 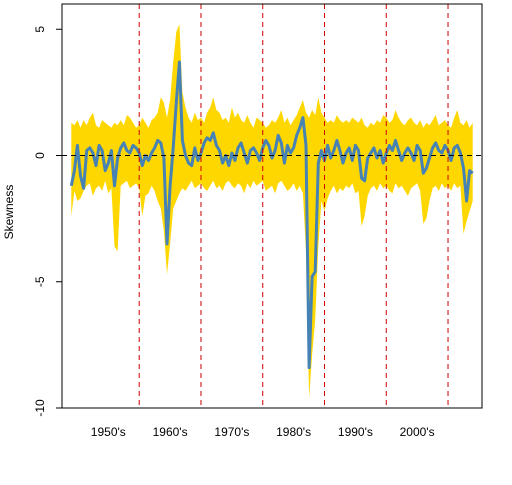 I want to click on y-tick-label: 0, so click(x=40, y=155).